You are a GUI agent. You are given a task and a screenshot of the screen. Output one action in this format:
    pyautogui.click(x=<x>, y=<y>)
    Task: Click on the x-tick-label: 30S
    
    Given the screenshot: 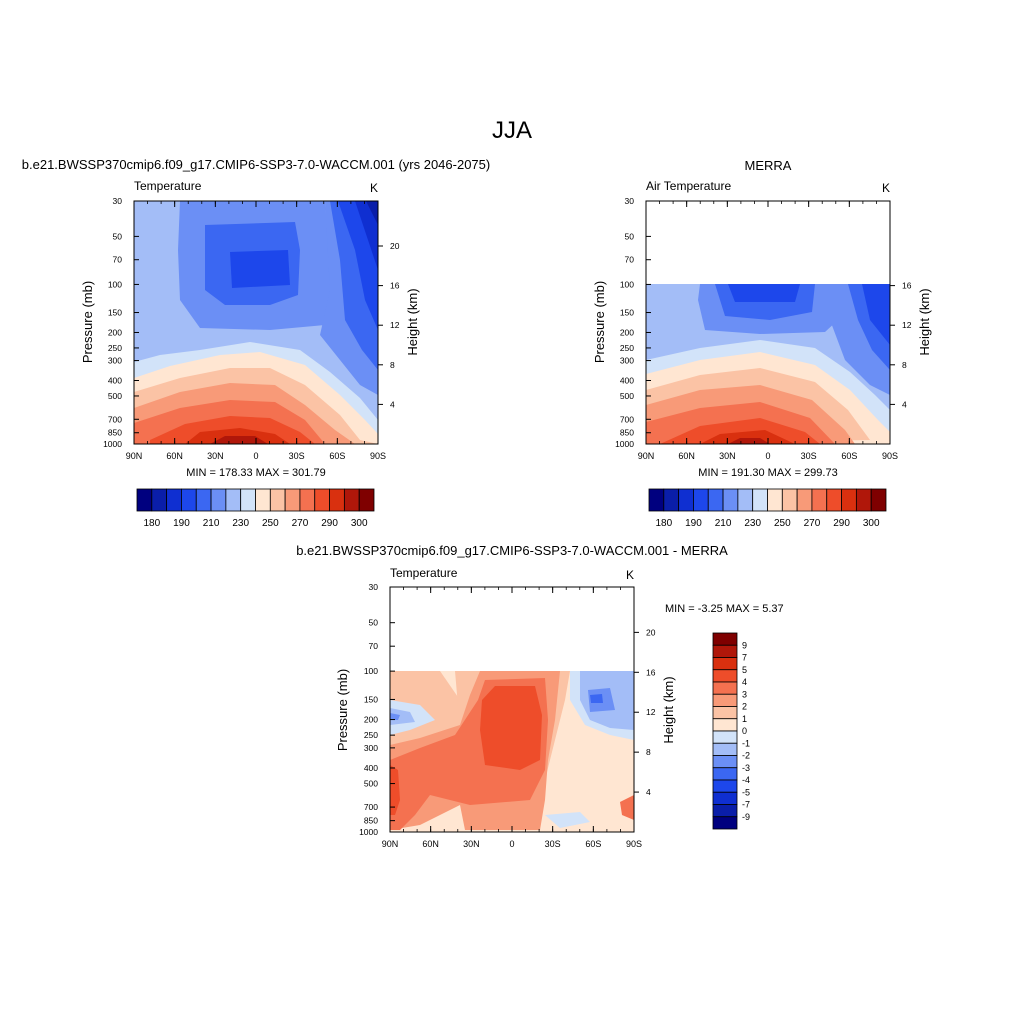 What is the action you would take?
    pyautogui.click(x=809, y=456)
    